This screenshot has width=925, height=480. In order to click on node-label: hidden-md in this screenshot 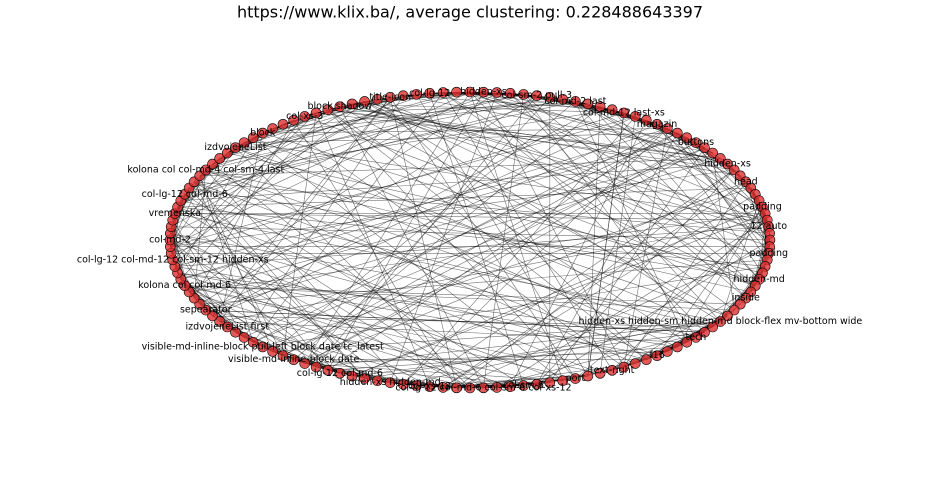, I will do `click(759, 279)`.